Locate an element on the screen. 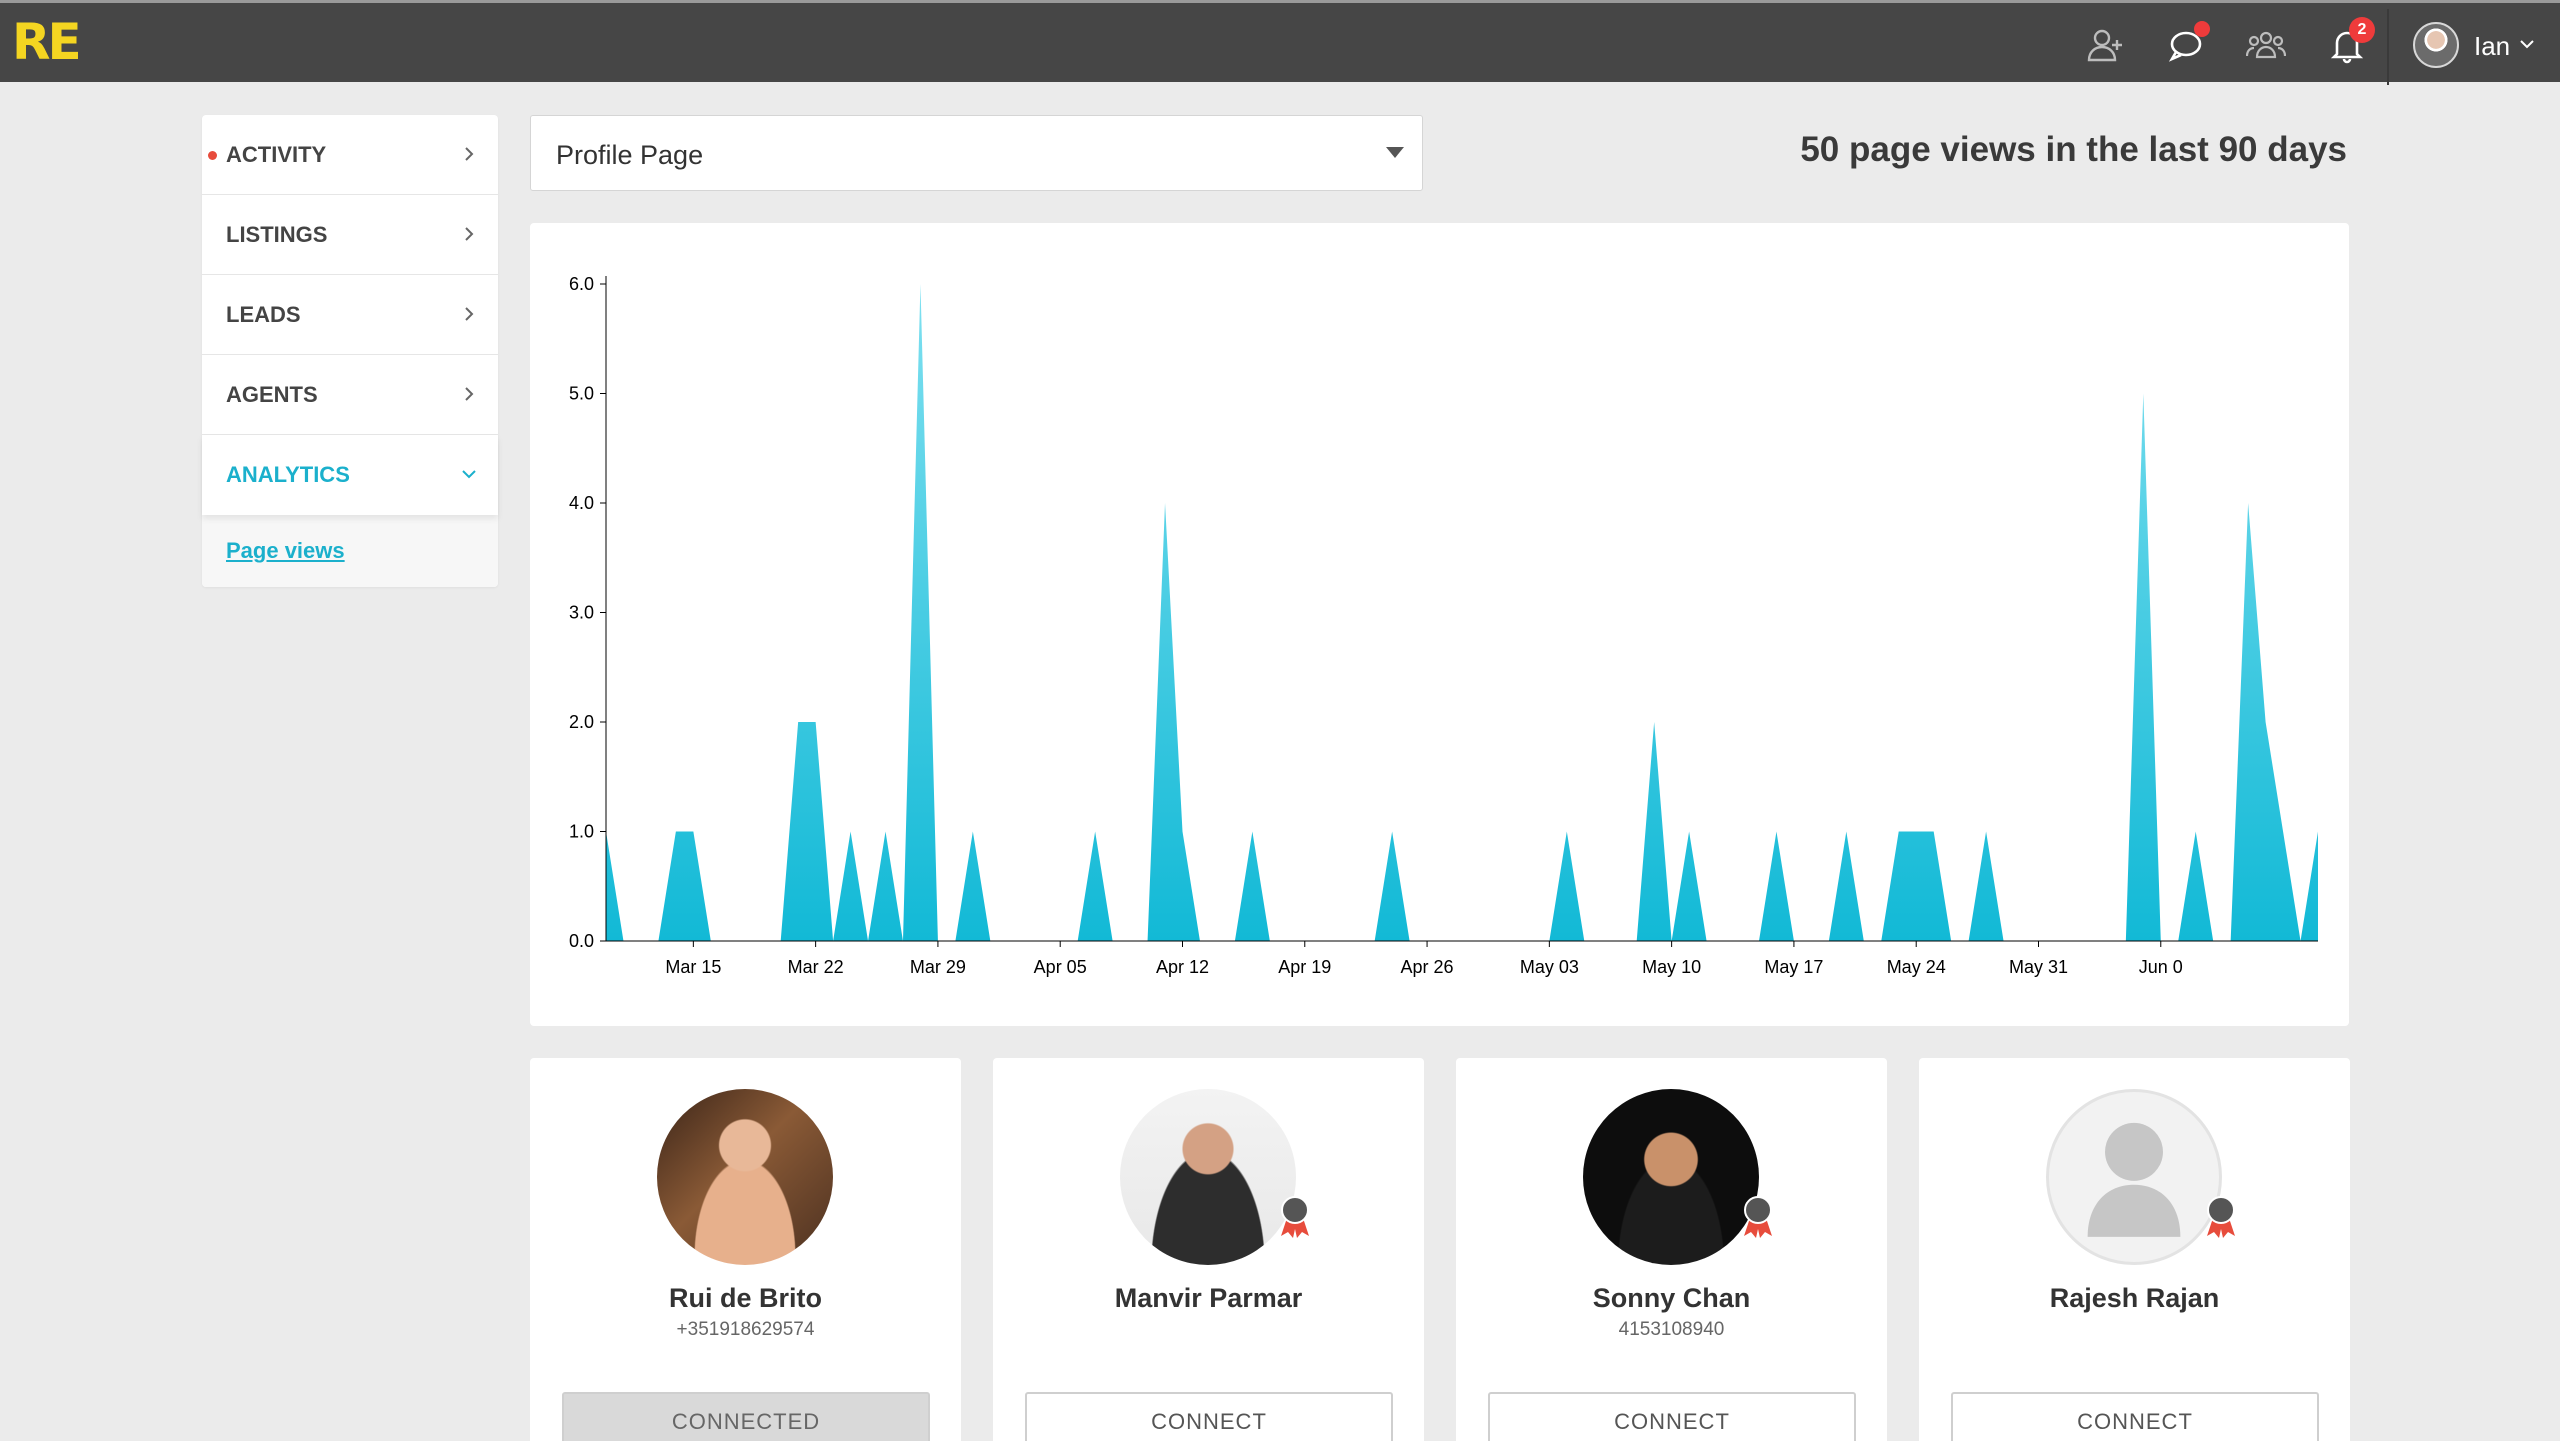  top-bar: RE 2 Ian is located at coordinates (1280, 42).